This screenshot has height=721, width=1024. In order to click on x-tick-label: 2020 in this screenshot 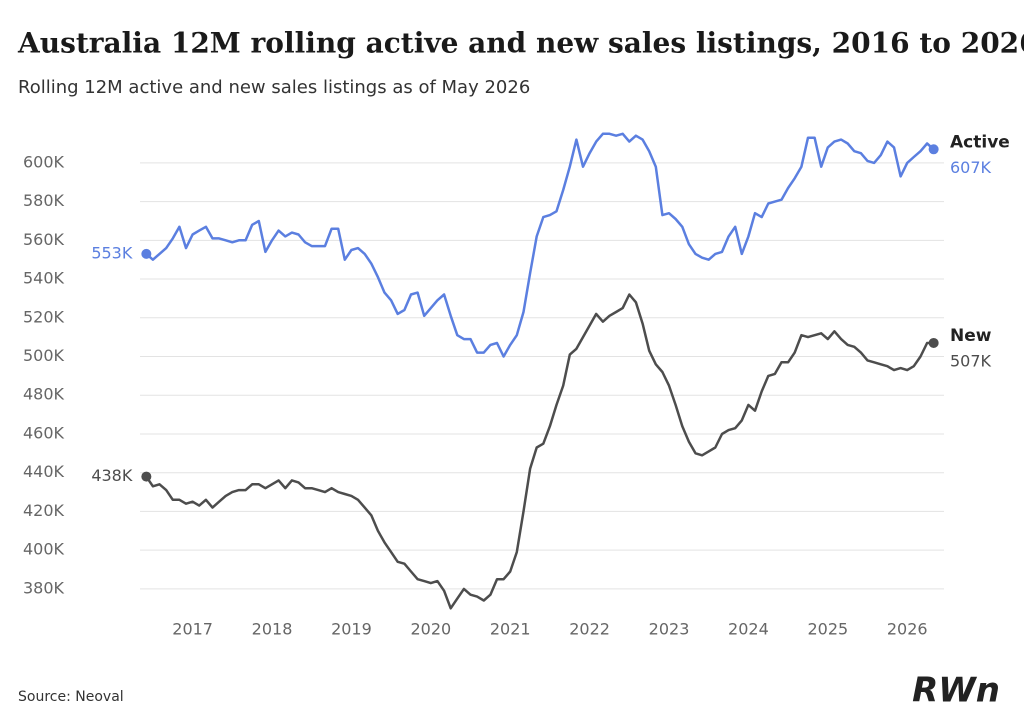, I will do `click(430, 629)`.